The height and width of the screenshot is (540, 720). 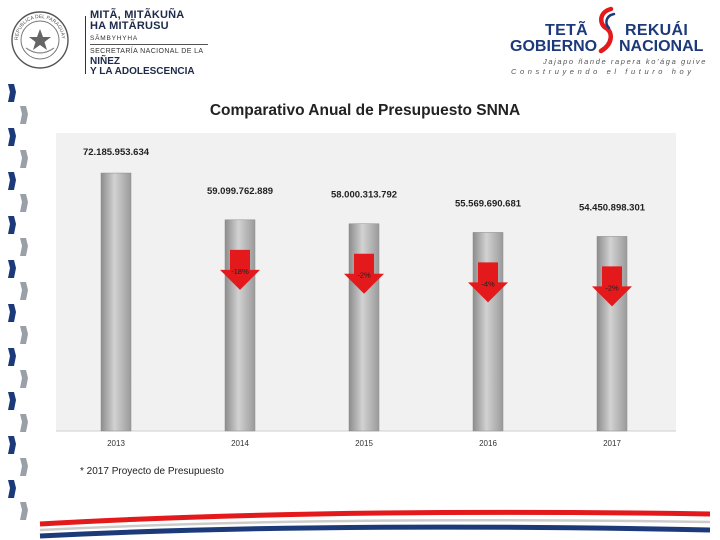 I want to click on gov-motto-guarani: Jajapo ñande rapera ko'ága guive, so click(x=625, y=61).